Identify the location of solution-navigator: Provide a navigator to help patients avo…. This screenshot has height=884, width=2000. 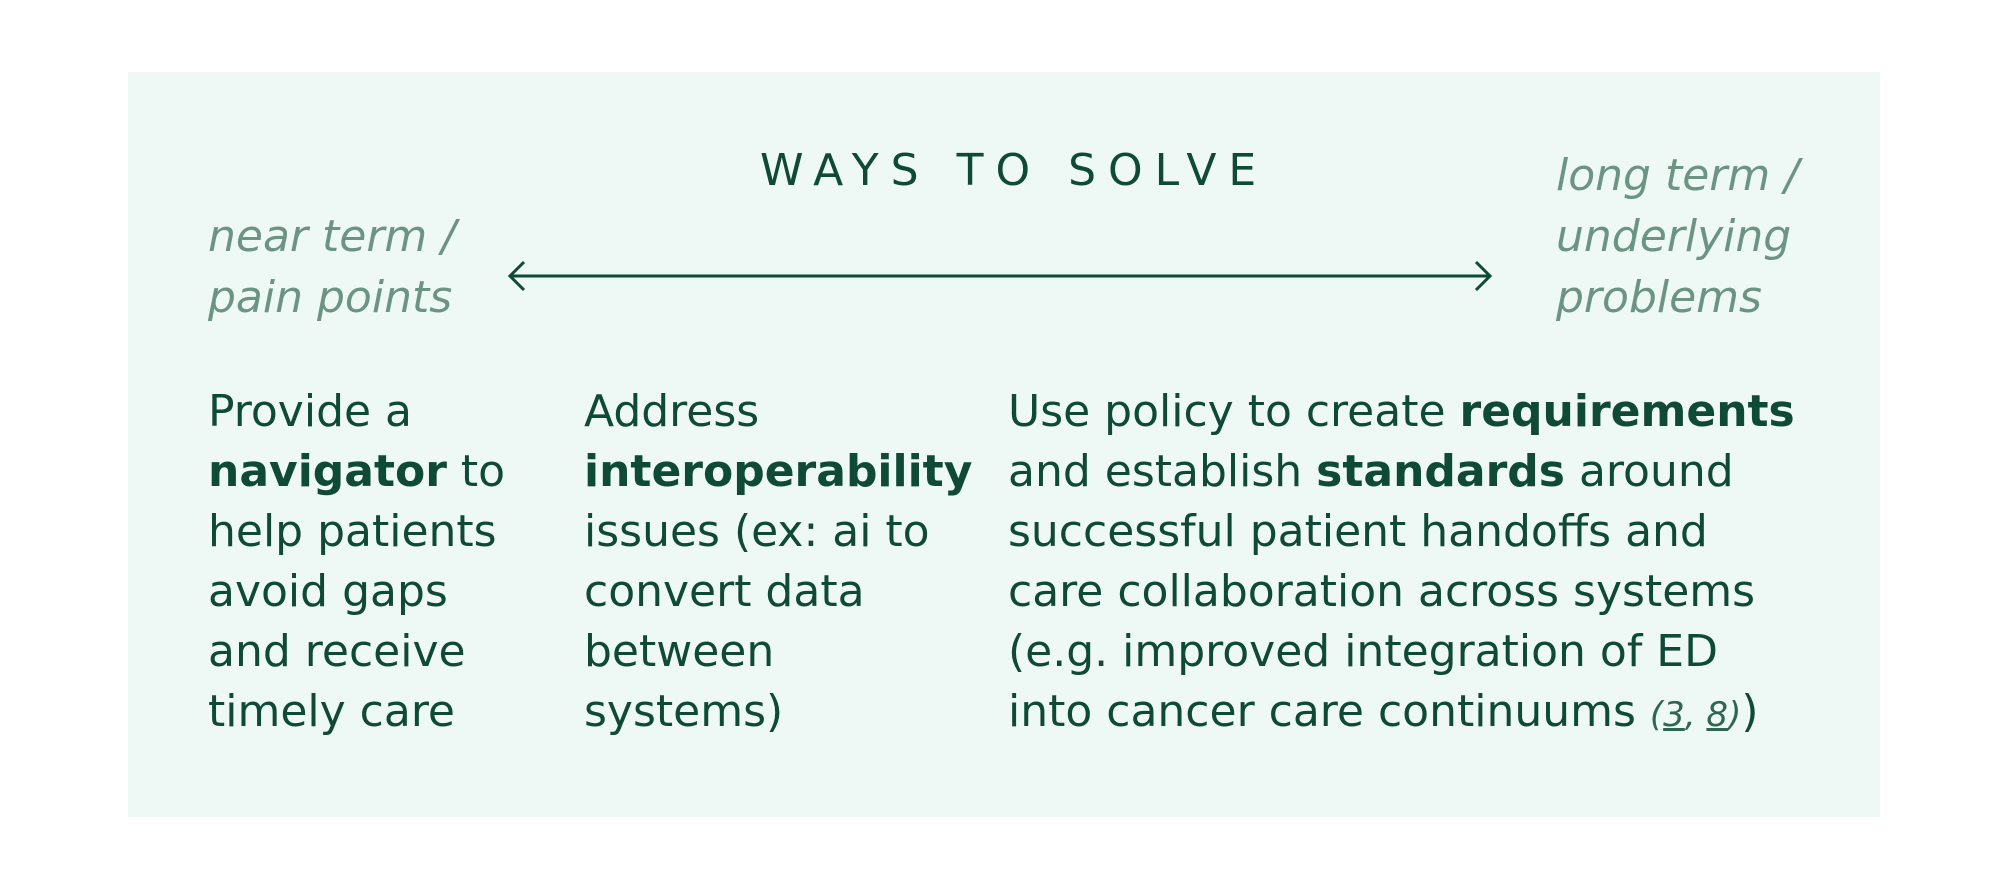
(368, 562).